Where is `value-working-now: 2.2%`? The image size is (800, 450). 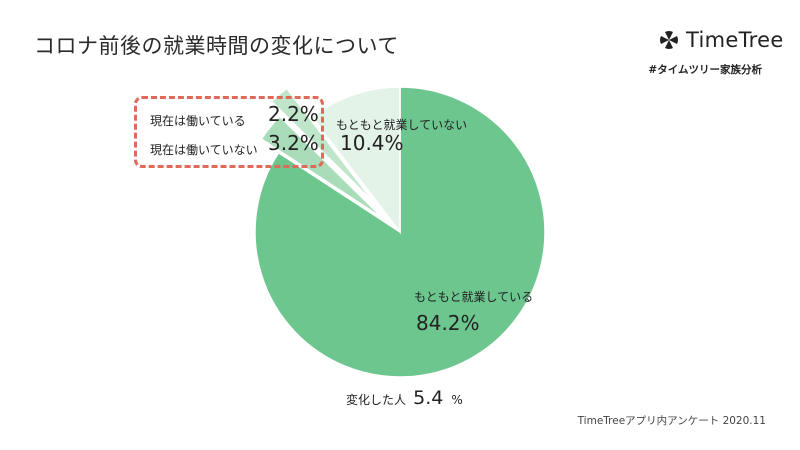
value-working-now: 2.2% is located at coordinates (293, 114).